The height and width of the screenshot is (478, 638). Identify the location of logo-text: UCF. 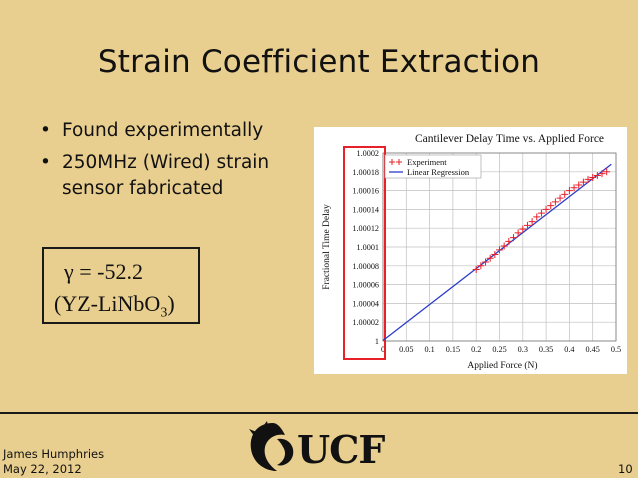
(341, 449).